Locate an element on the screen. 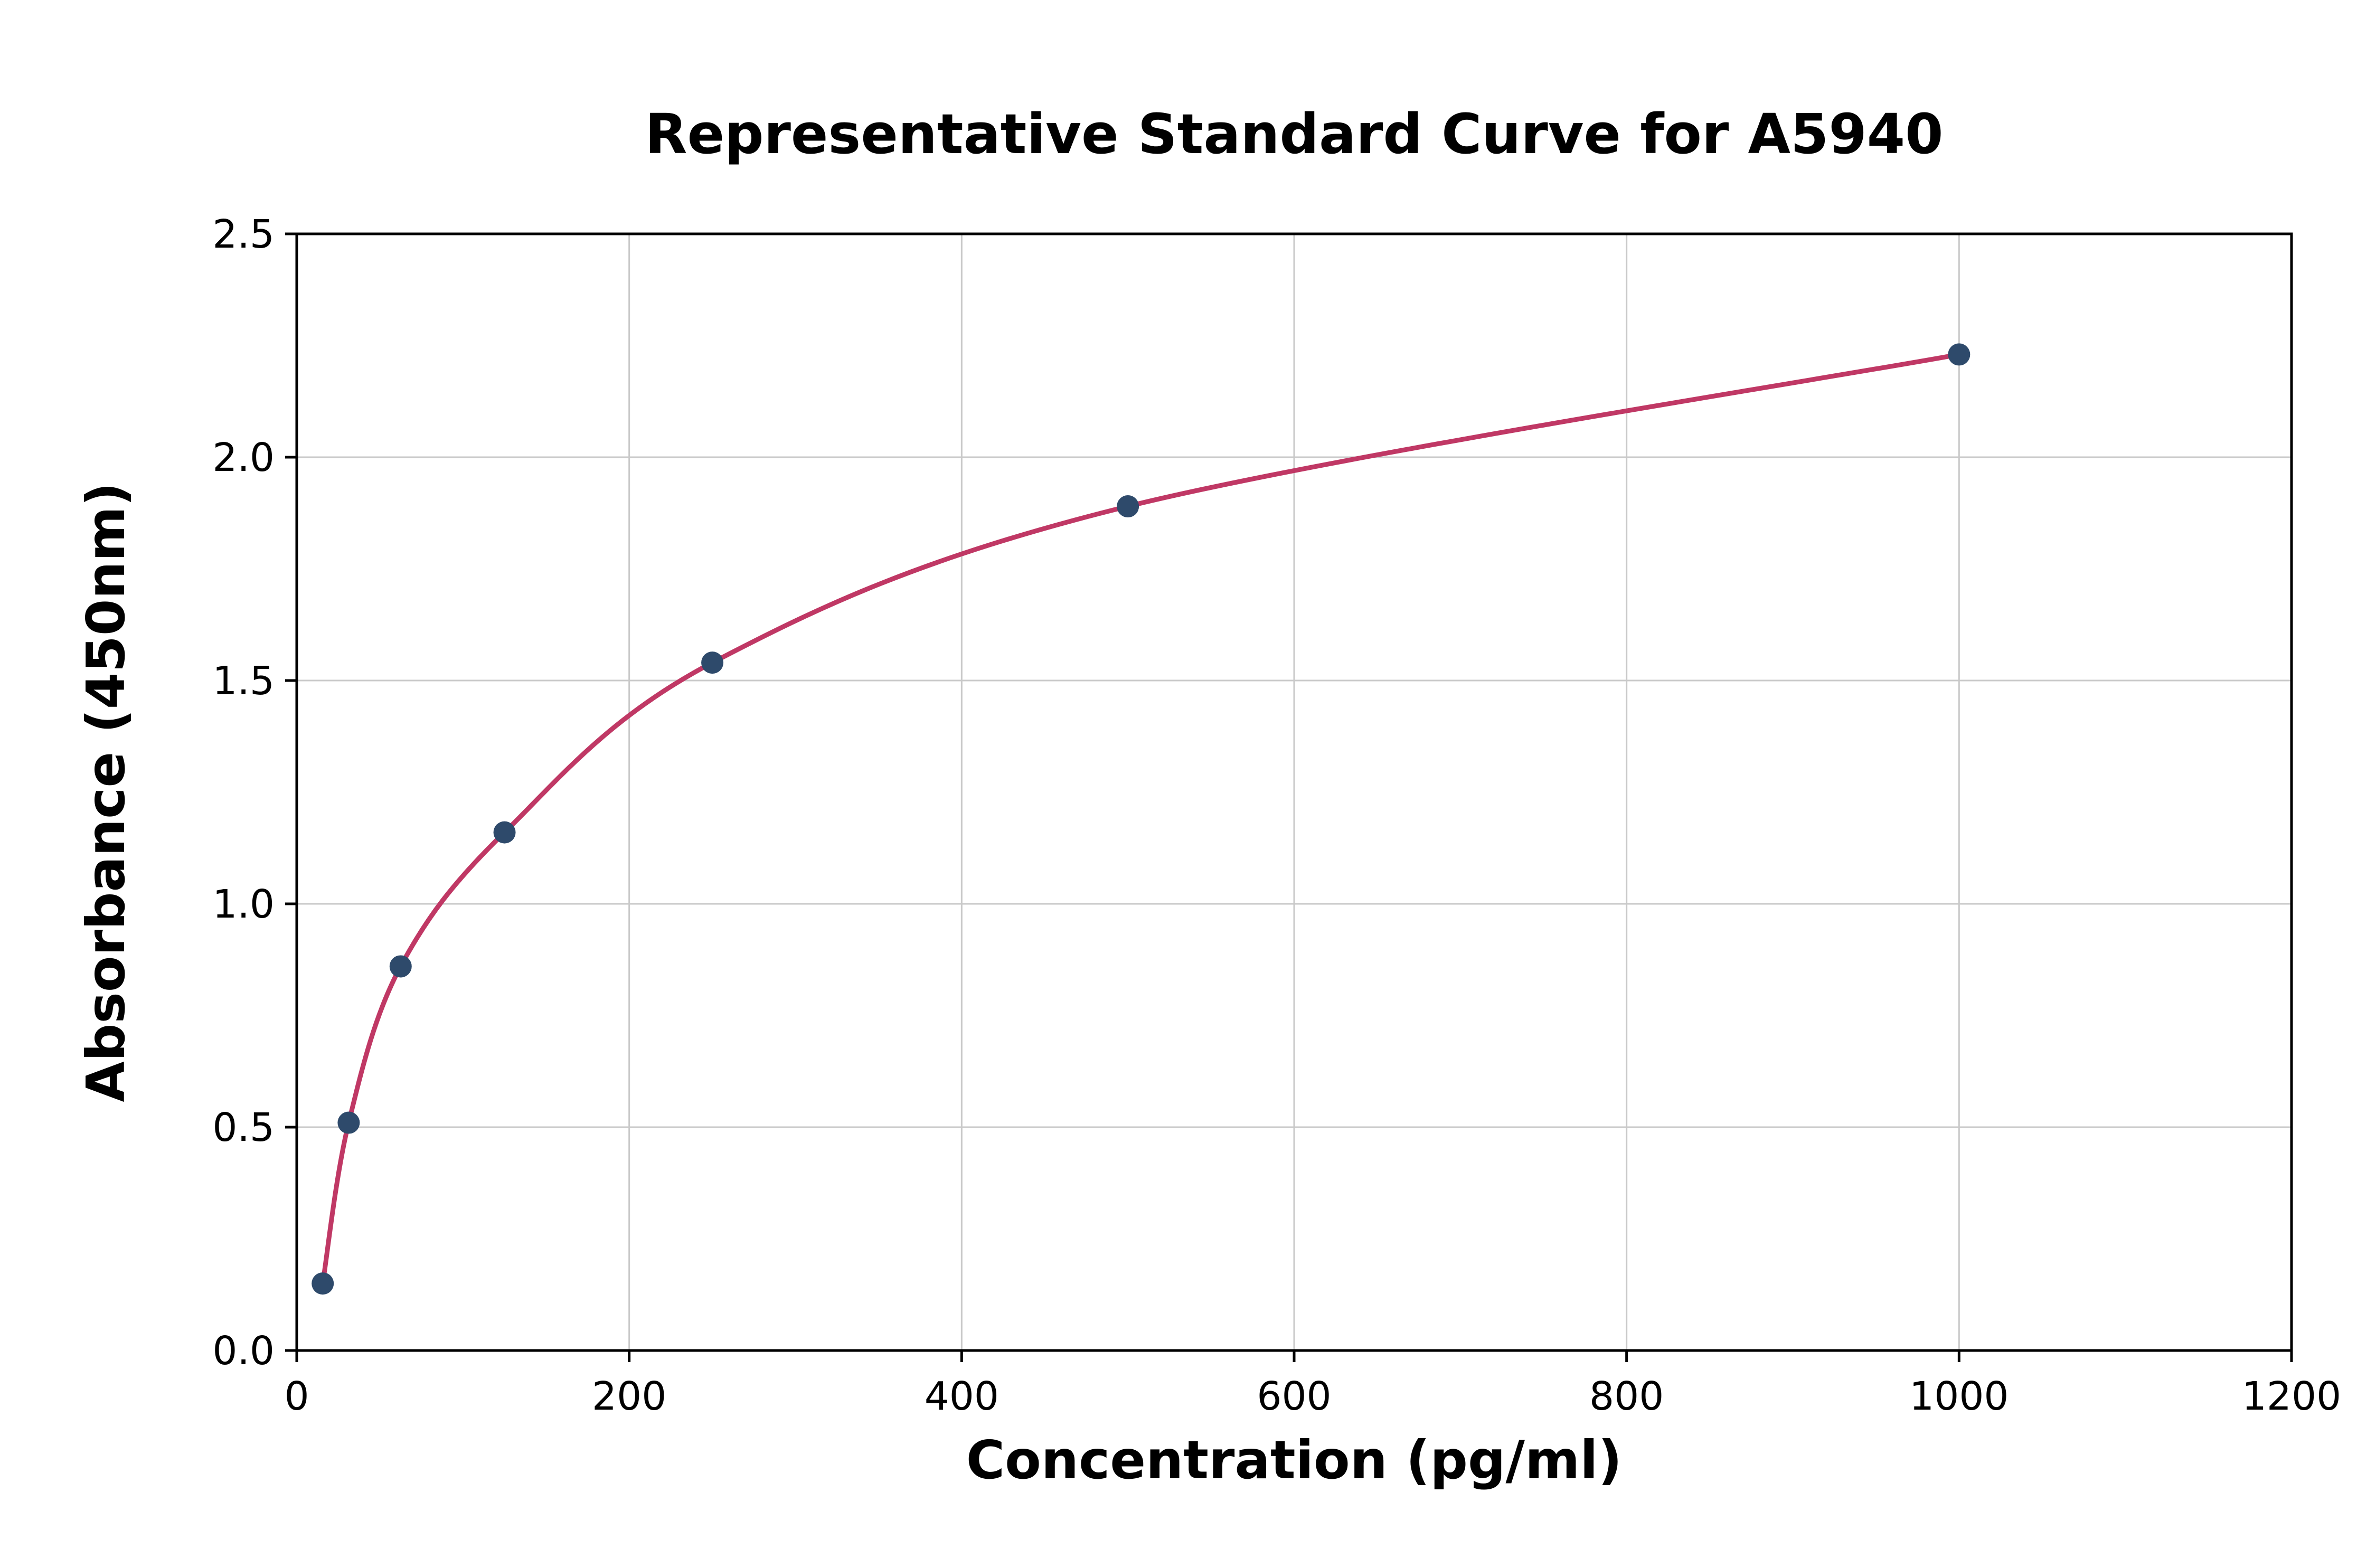 This screenshot has height=1568, width=2376. chart-title: Representative Standard Curve for A5940 is located at coordinates (1294, 134).